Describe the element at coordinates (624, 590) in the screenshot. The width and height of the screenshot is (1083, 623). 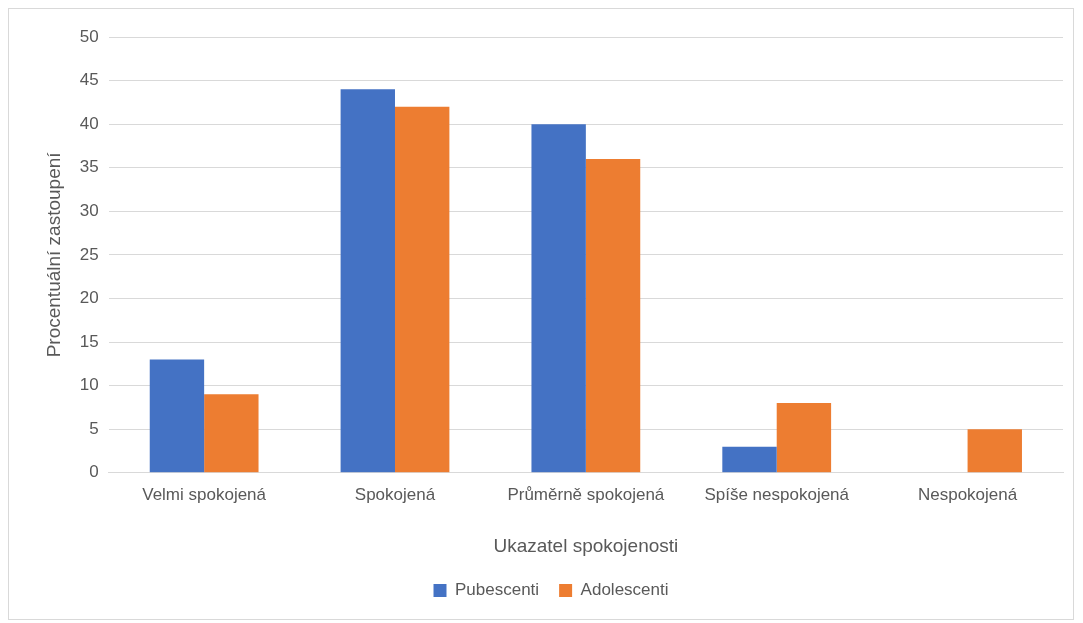
I see `legend-label: Adolescenti` at that location.